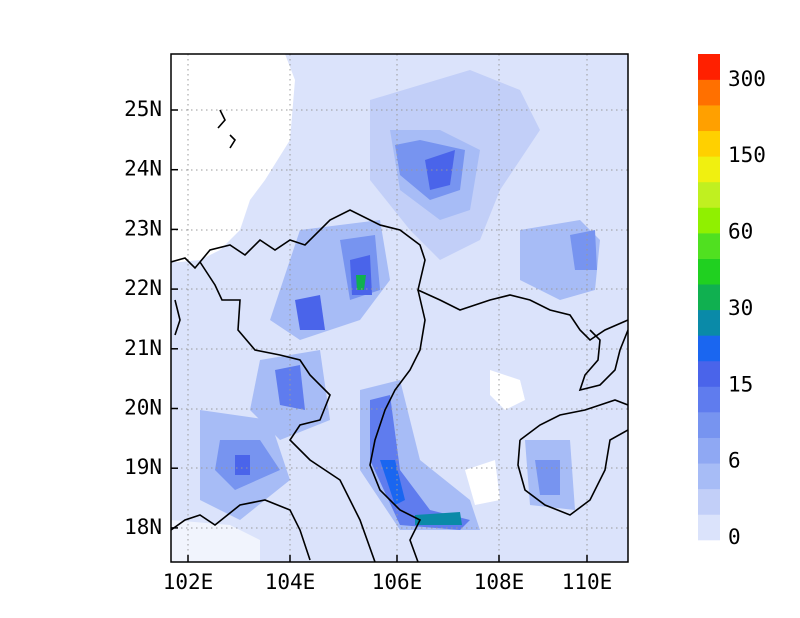 This screenshot has width=800, height=618. Describe the element at coordinates (143, 527) in the screenshot. I see `y-tick-label: 18N` at that location.